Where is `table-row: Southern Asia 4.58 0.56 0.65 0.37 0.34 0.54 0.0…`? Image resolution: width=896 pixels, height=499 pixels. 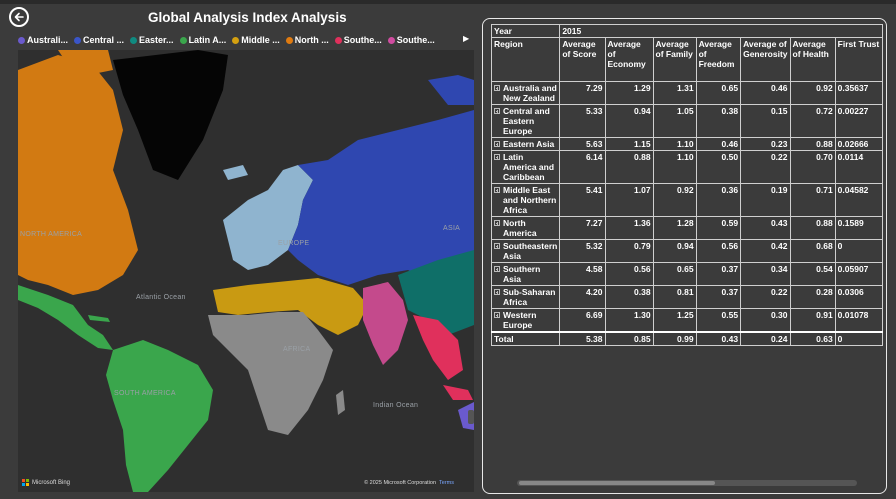
table-row: Southern Asia 4.58 0.56 0.65 0.37 0.34 0.54 0.0… is located at coordinates (687, 274).